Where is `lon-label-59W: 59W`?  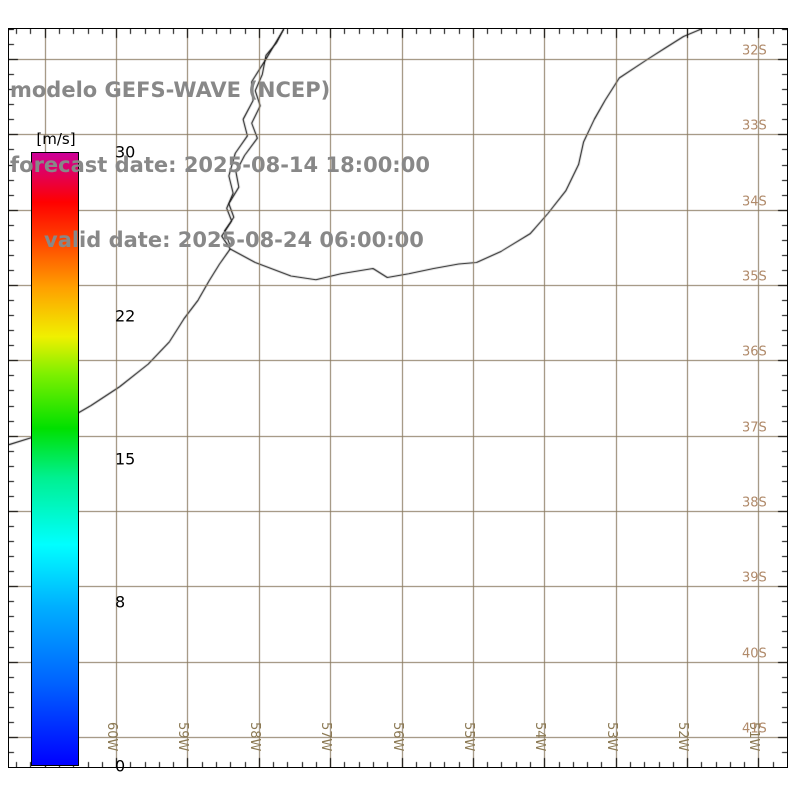 lon-label-59W: 59W is located at coordinates (183, 737).